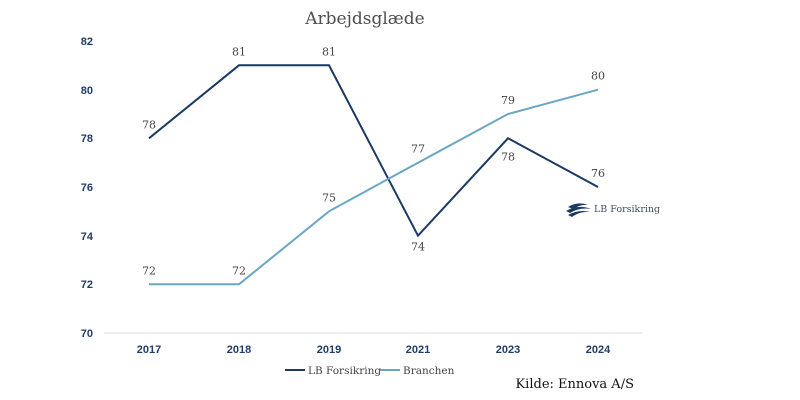 The image size is (800, 400). Describe the element at coordinates (598, 76) in the screenshot. I see `data-label: 80` at that location.